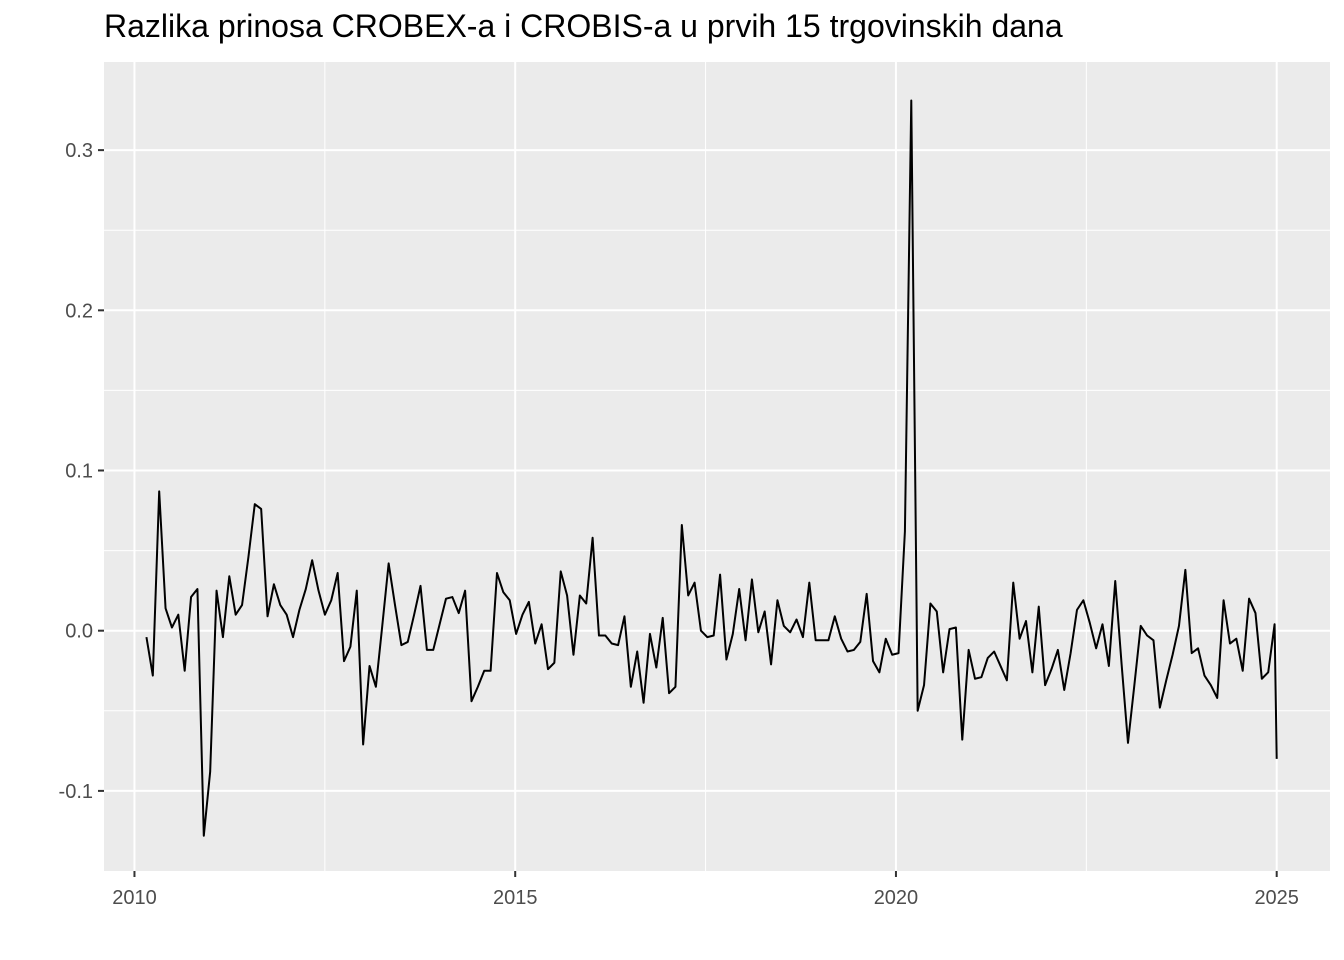 The height and width of the screenshot is (960, 1344). What do you see at coordinates (515, 898) in the screenshot?
I see `x-tick-label: 2015` at bounding box center [515, 898].